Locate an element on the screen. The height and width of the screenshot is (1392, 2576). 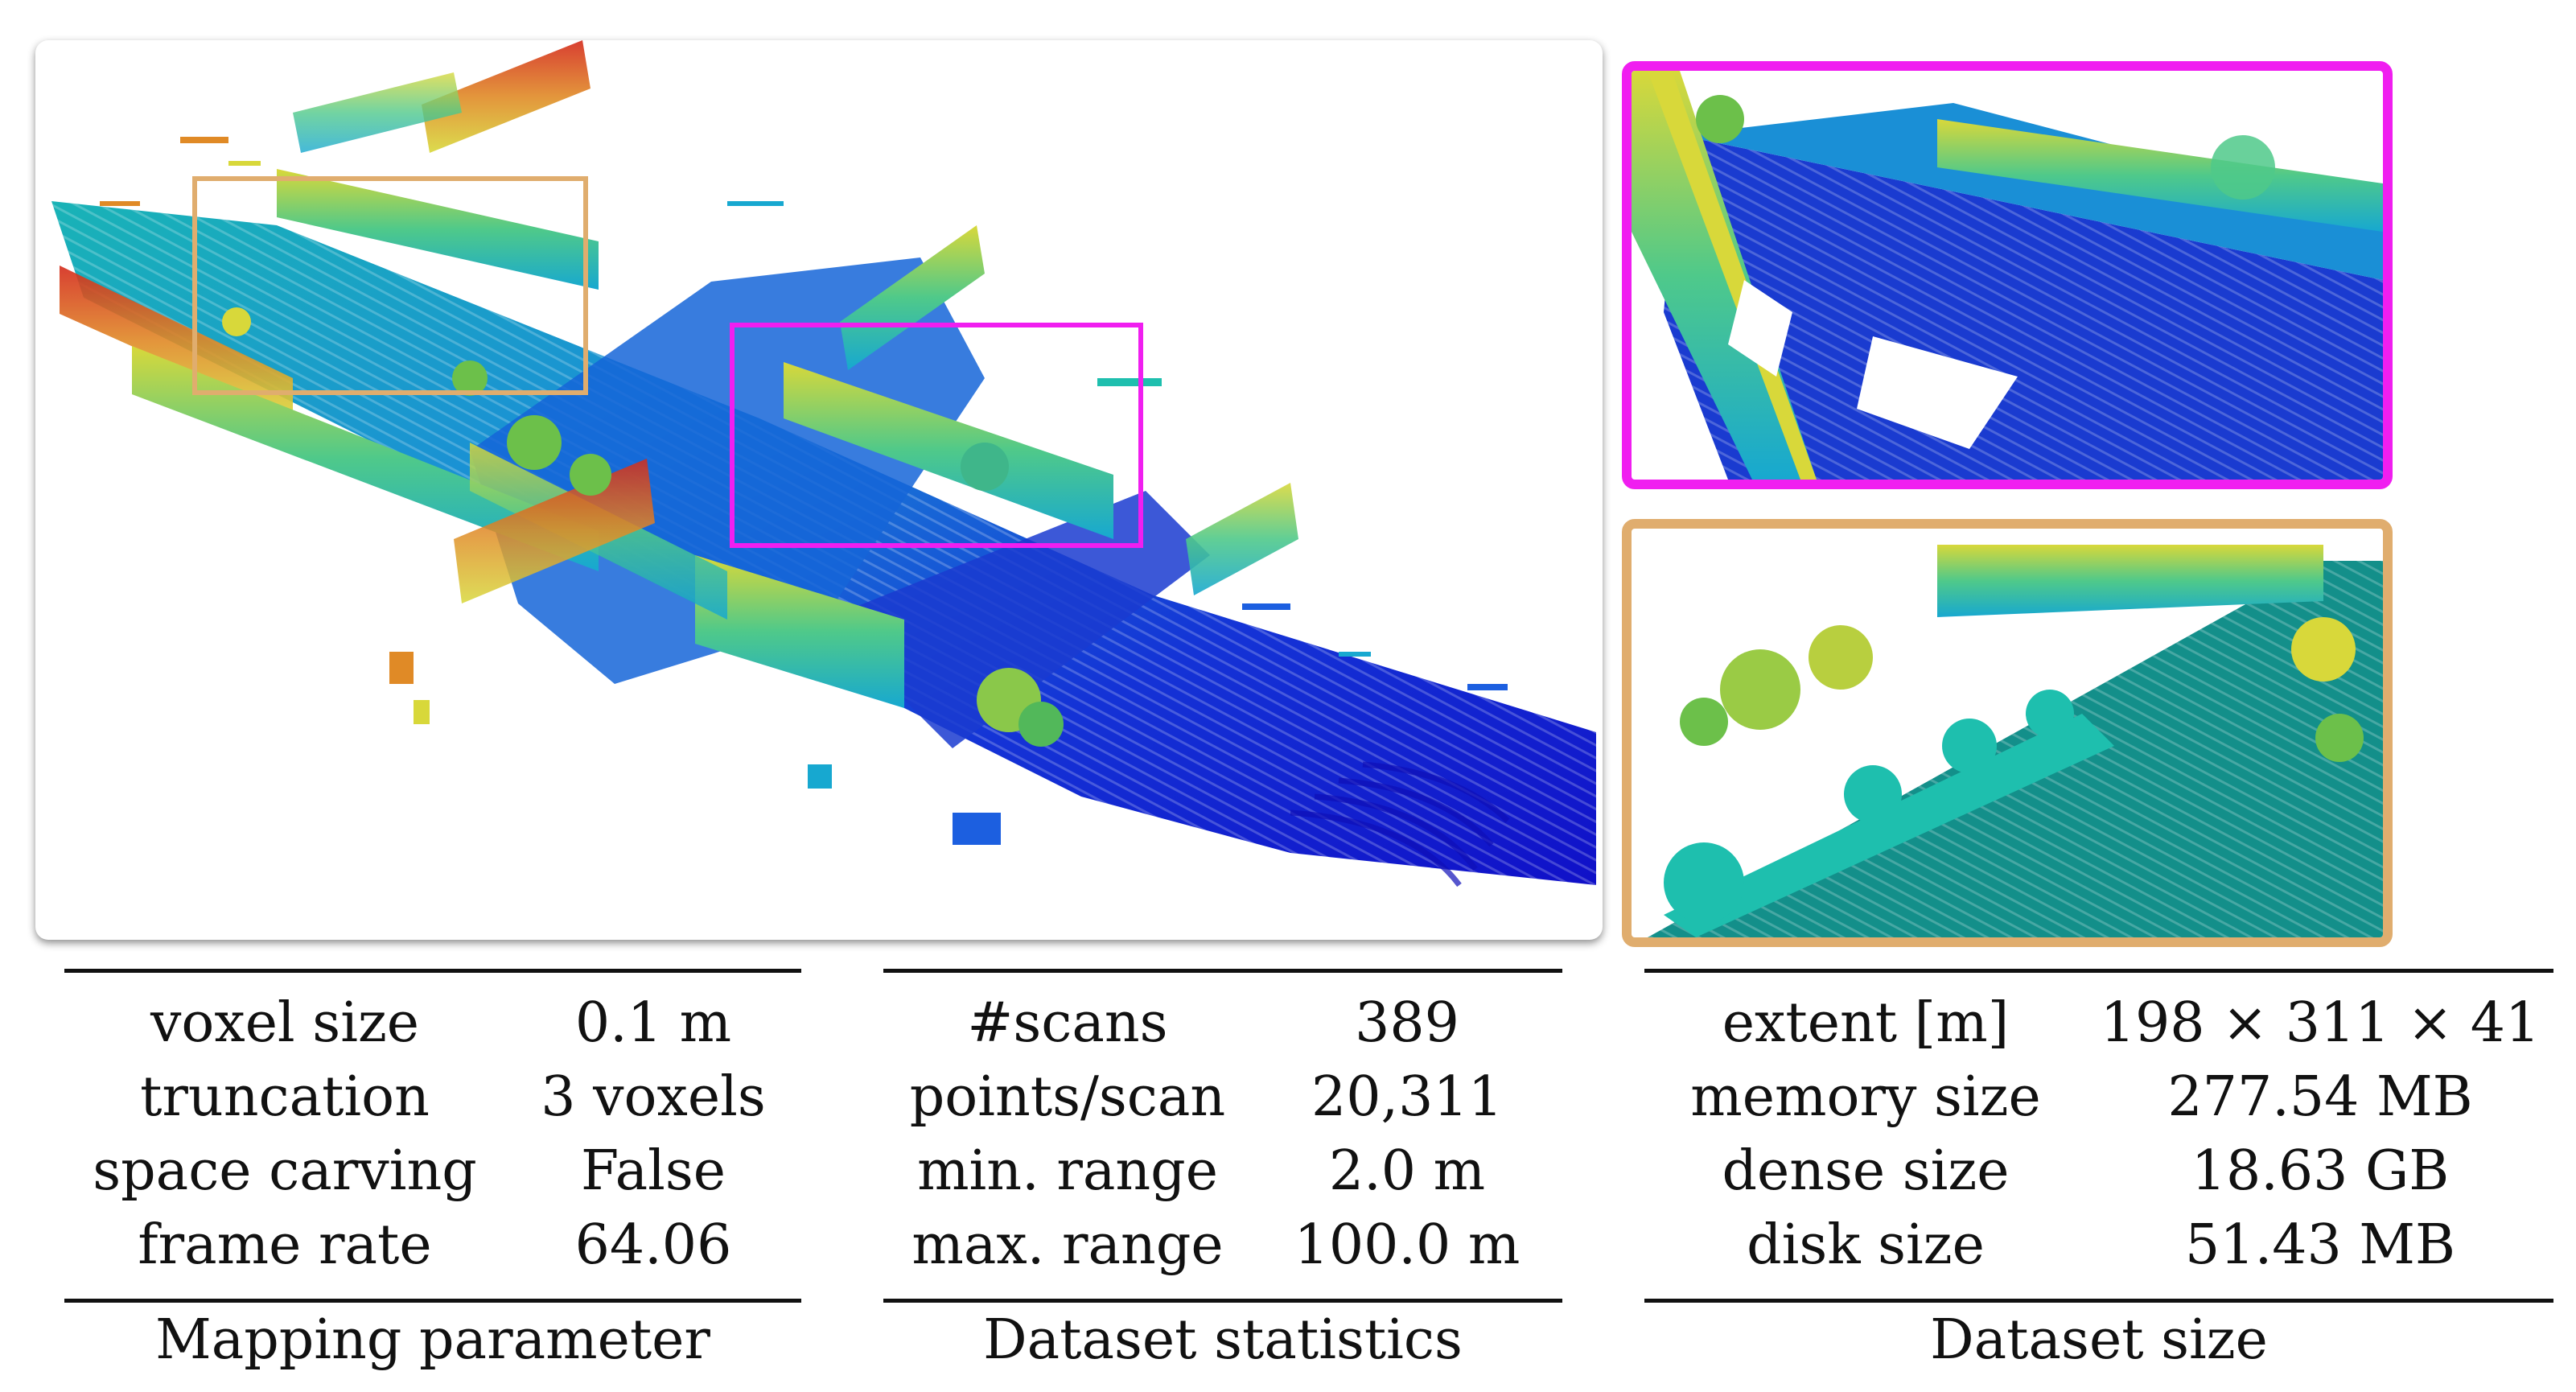
row-label: truncation is located at coordinates (285, 1097).